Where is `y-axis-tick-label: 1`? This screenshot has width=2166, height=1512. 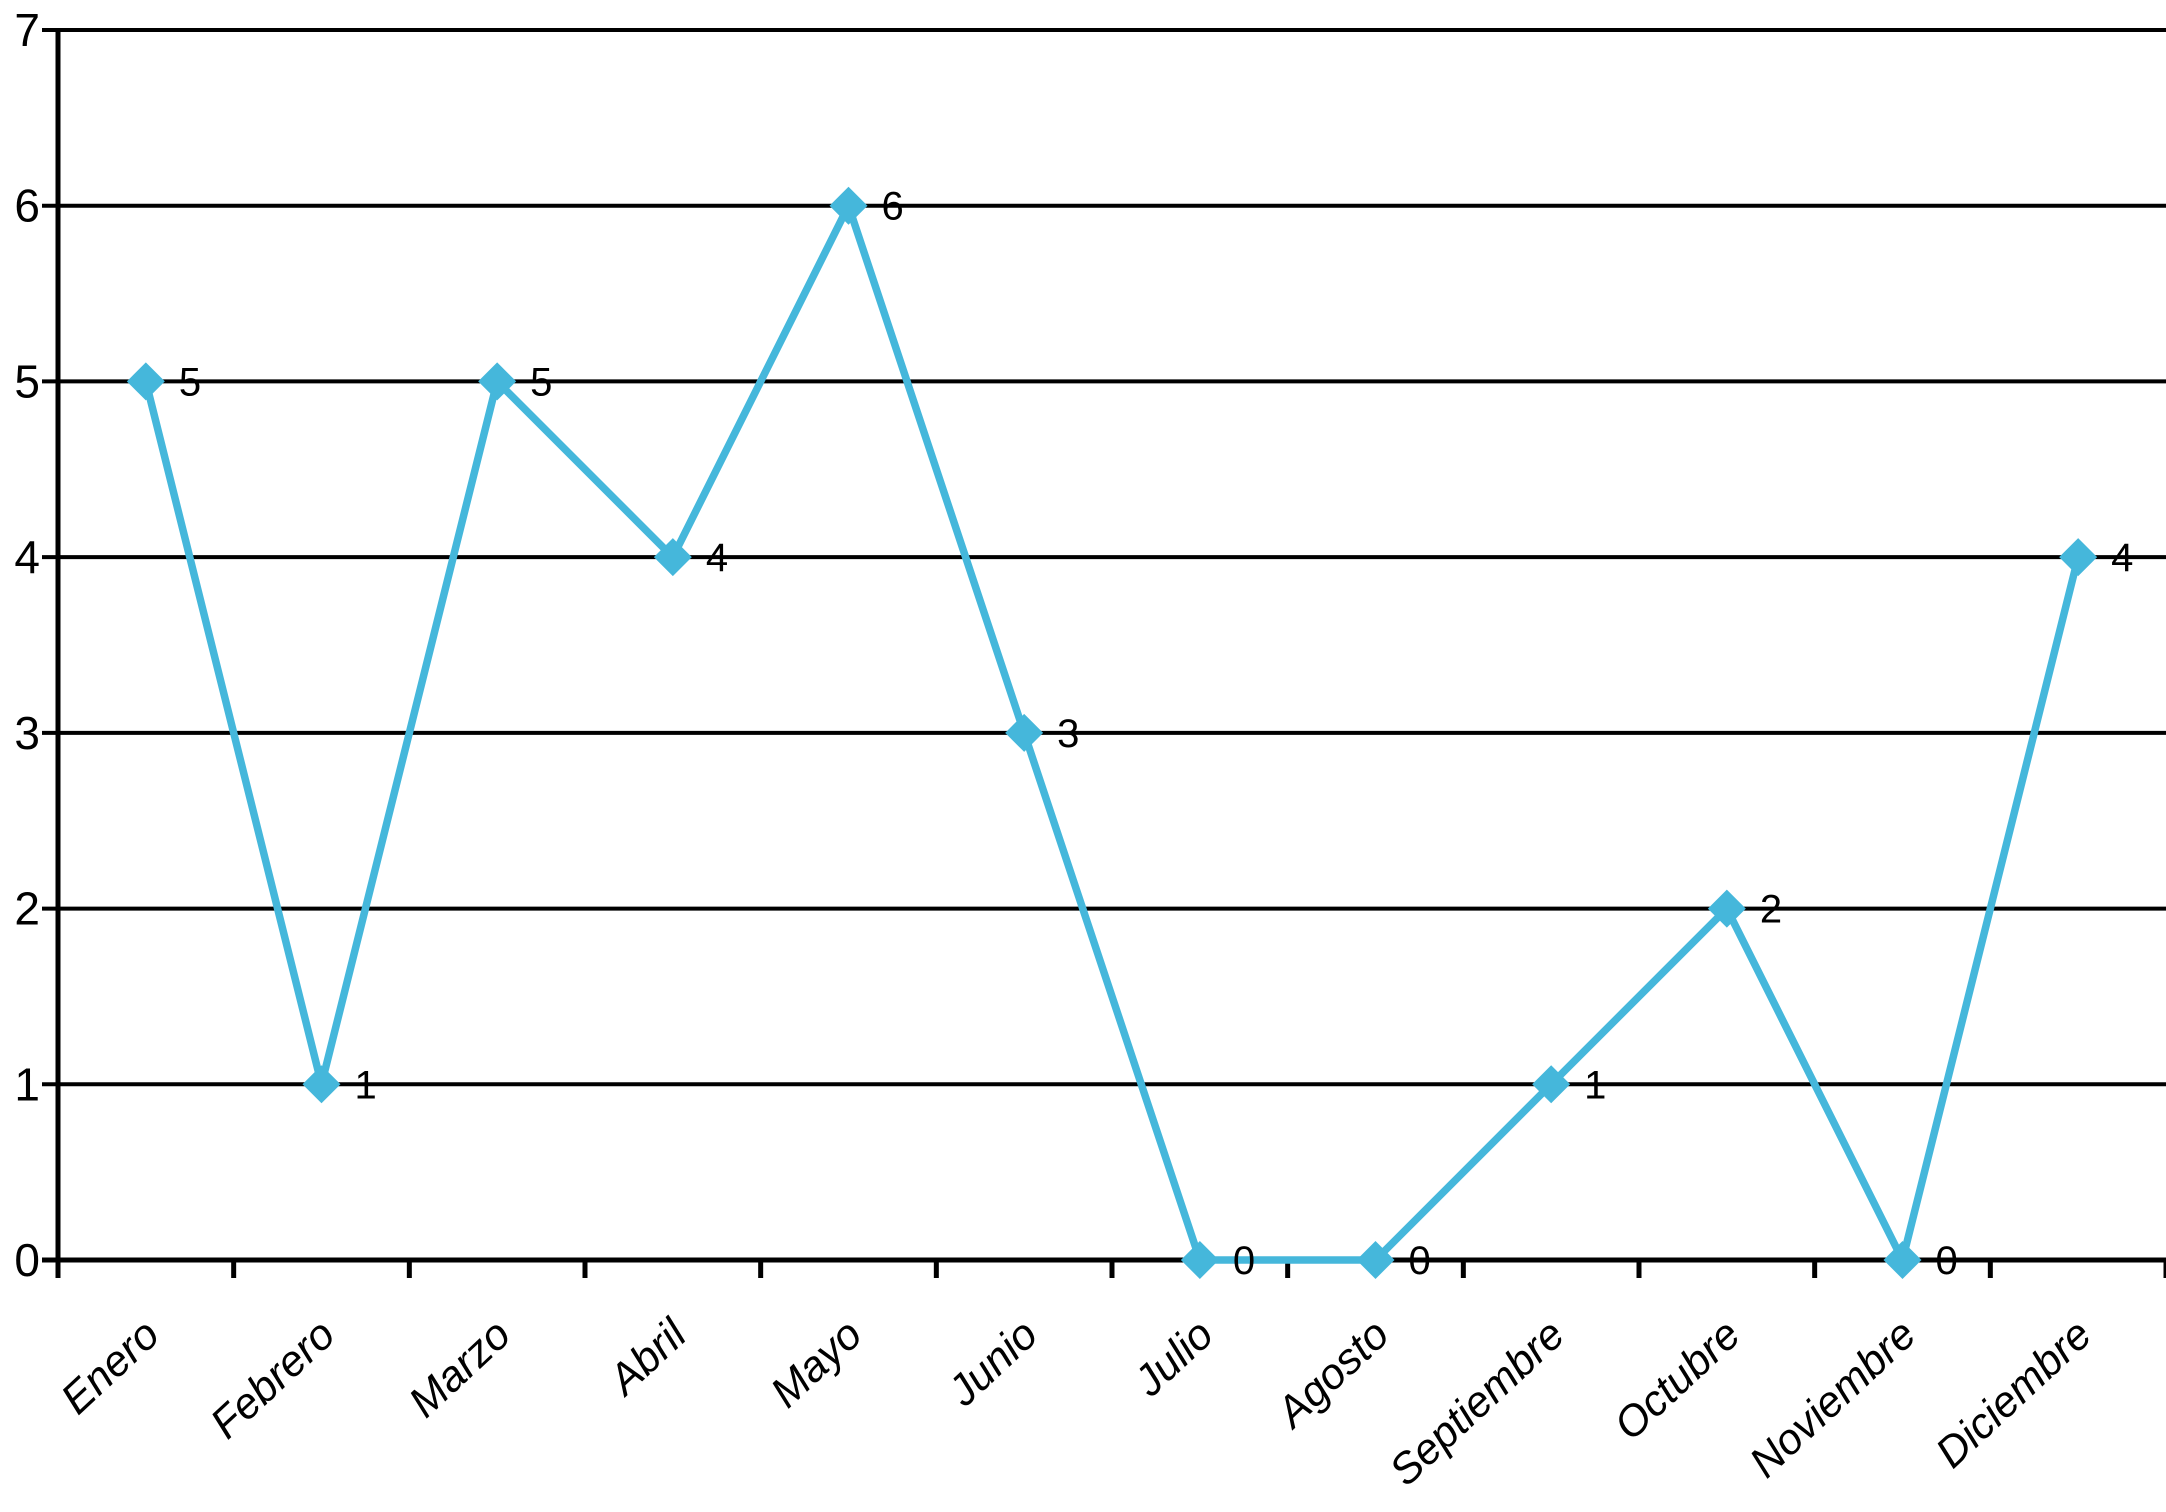
y-axis-tick-label: 1 is located at coordinates (27, 1084).